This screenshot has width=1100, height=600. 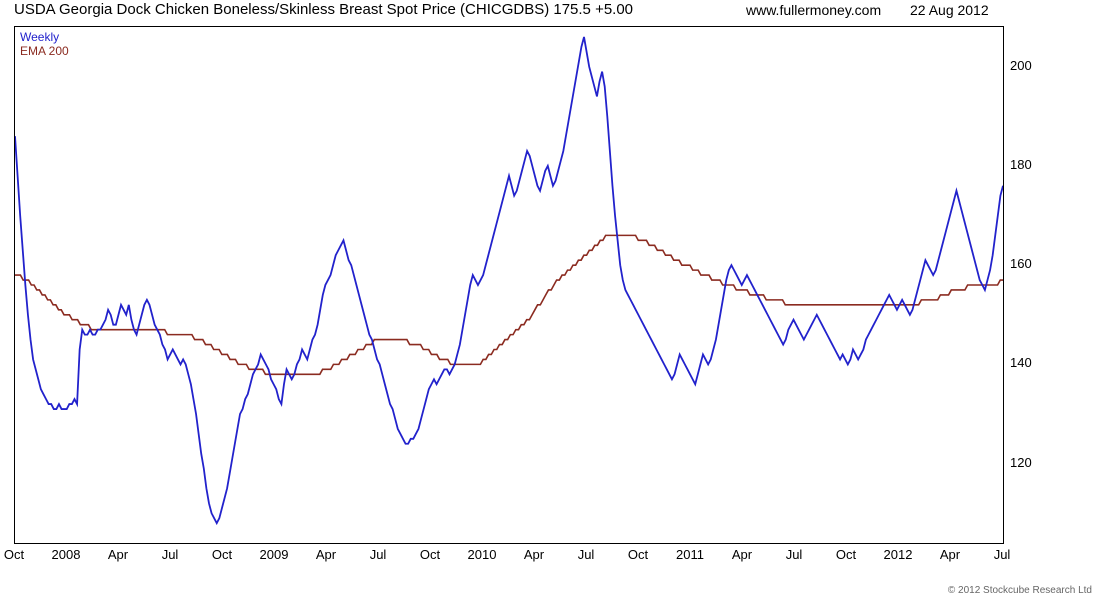 I want to click on y-tick-label: 160, so click(x=1021, y=264).